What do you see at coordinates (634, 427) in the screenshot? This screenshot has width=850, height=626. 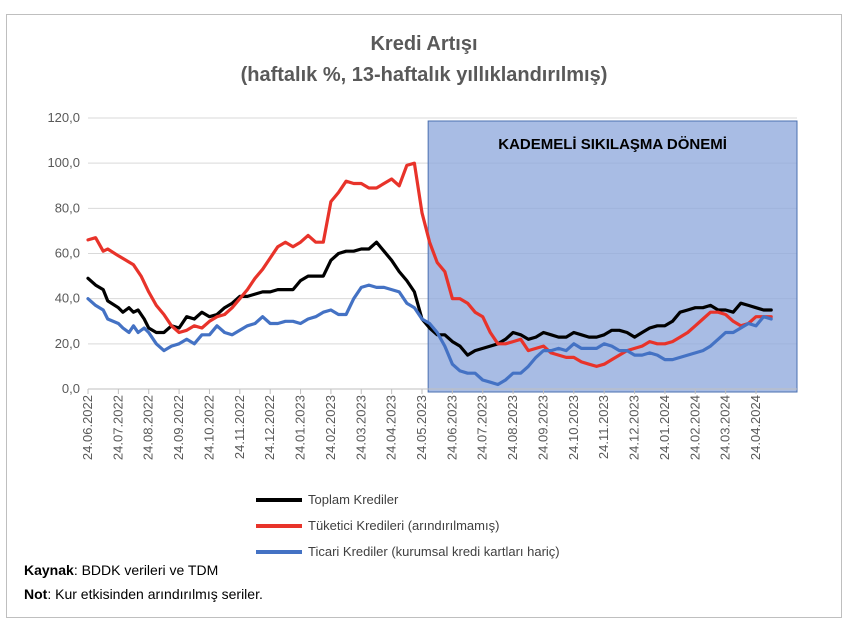 I see `x-tick-label-18: 24.12.2023` at bounding box center [634, 427].